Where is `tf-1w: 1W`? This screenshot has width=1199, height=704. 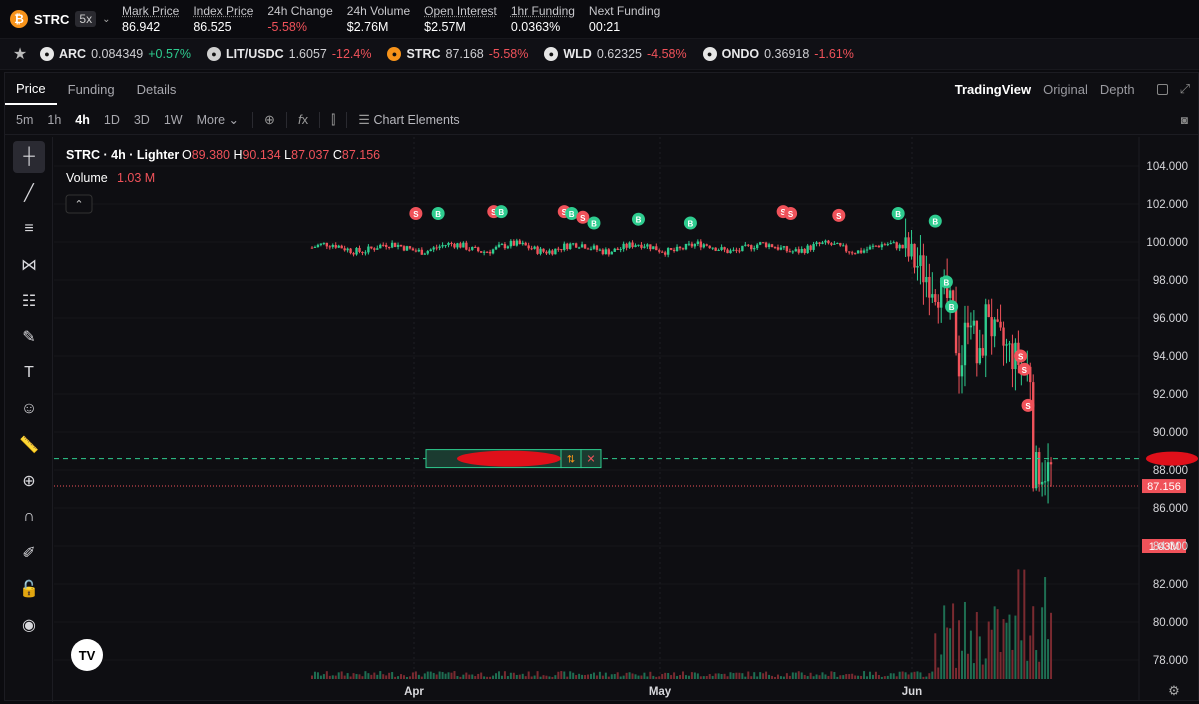
tf-1w: 1W is located at coordinates (173, 120).